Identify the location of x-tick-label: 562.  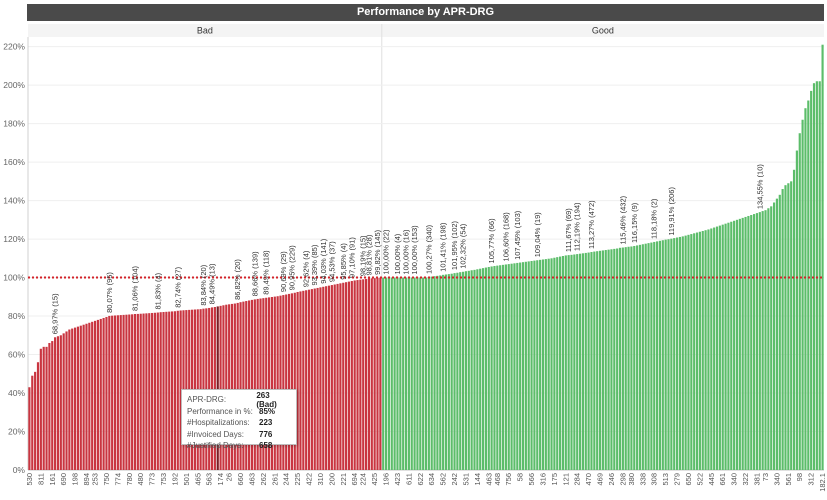
(443, 479).